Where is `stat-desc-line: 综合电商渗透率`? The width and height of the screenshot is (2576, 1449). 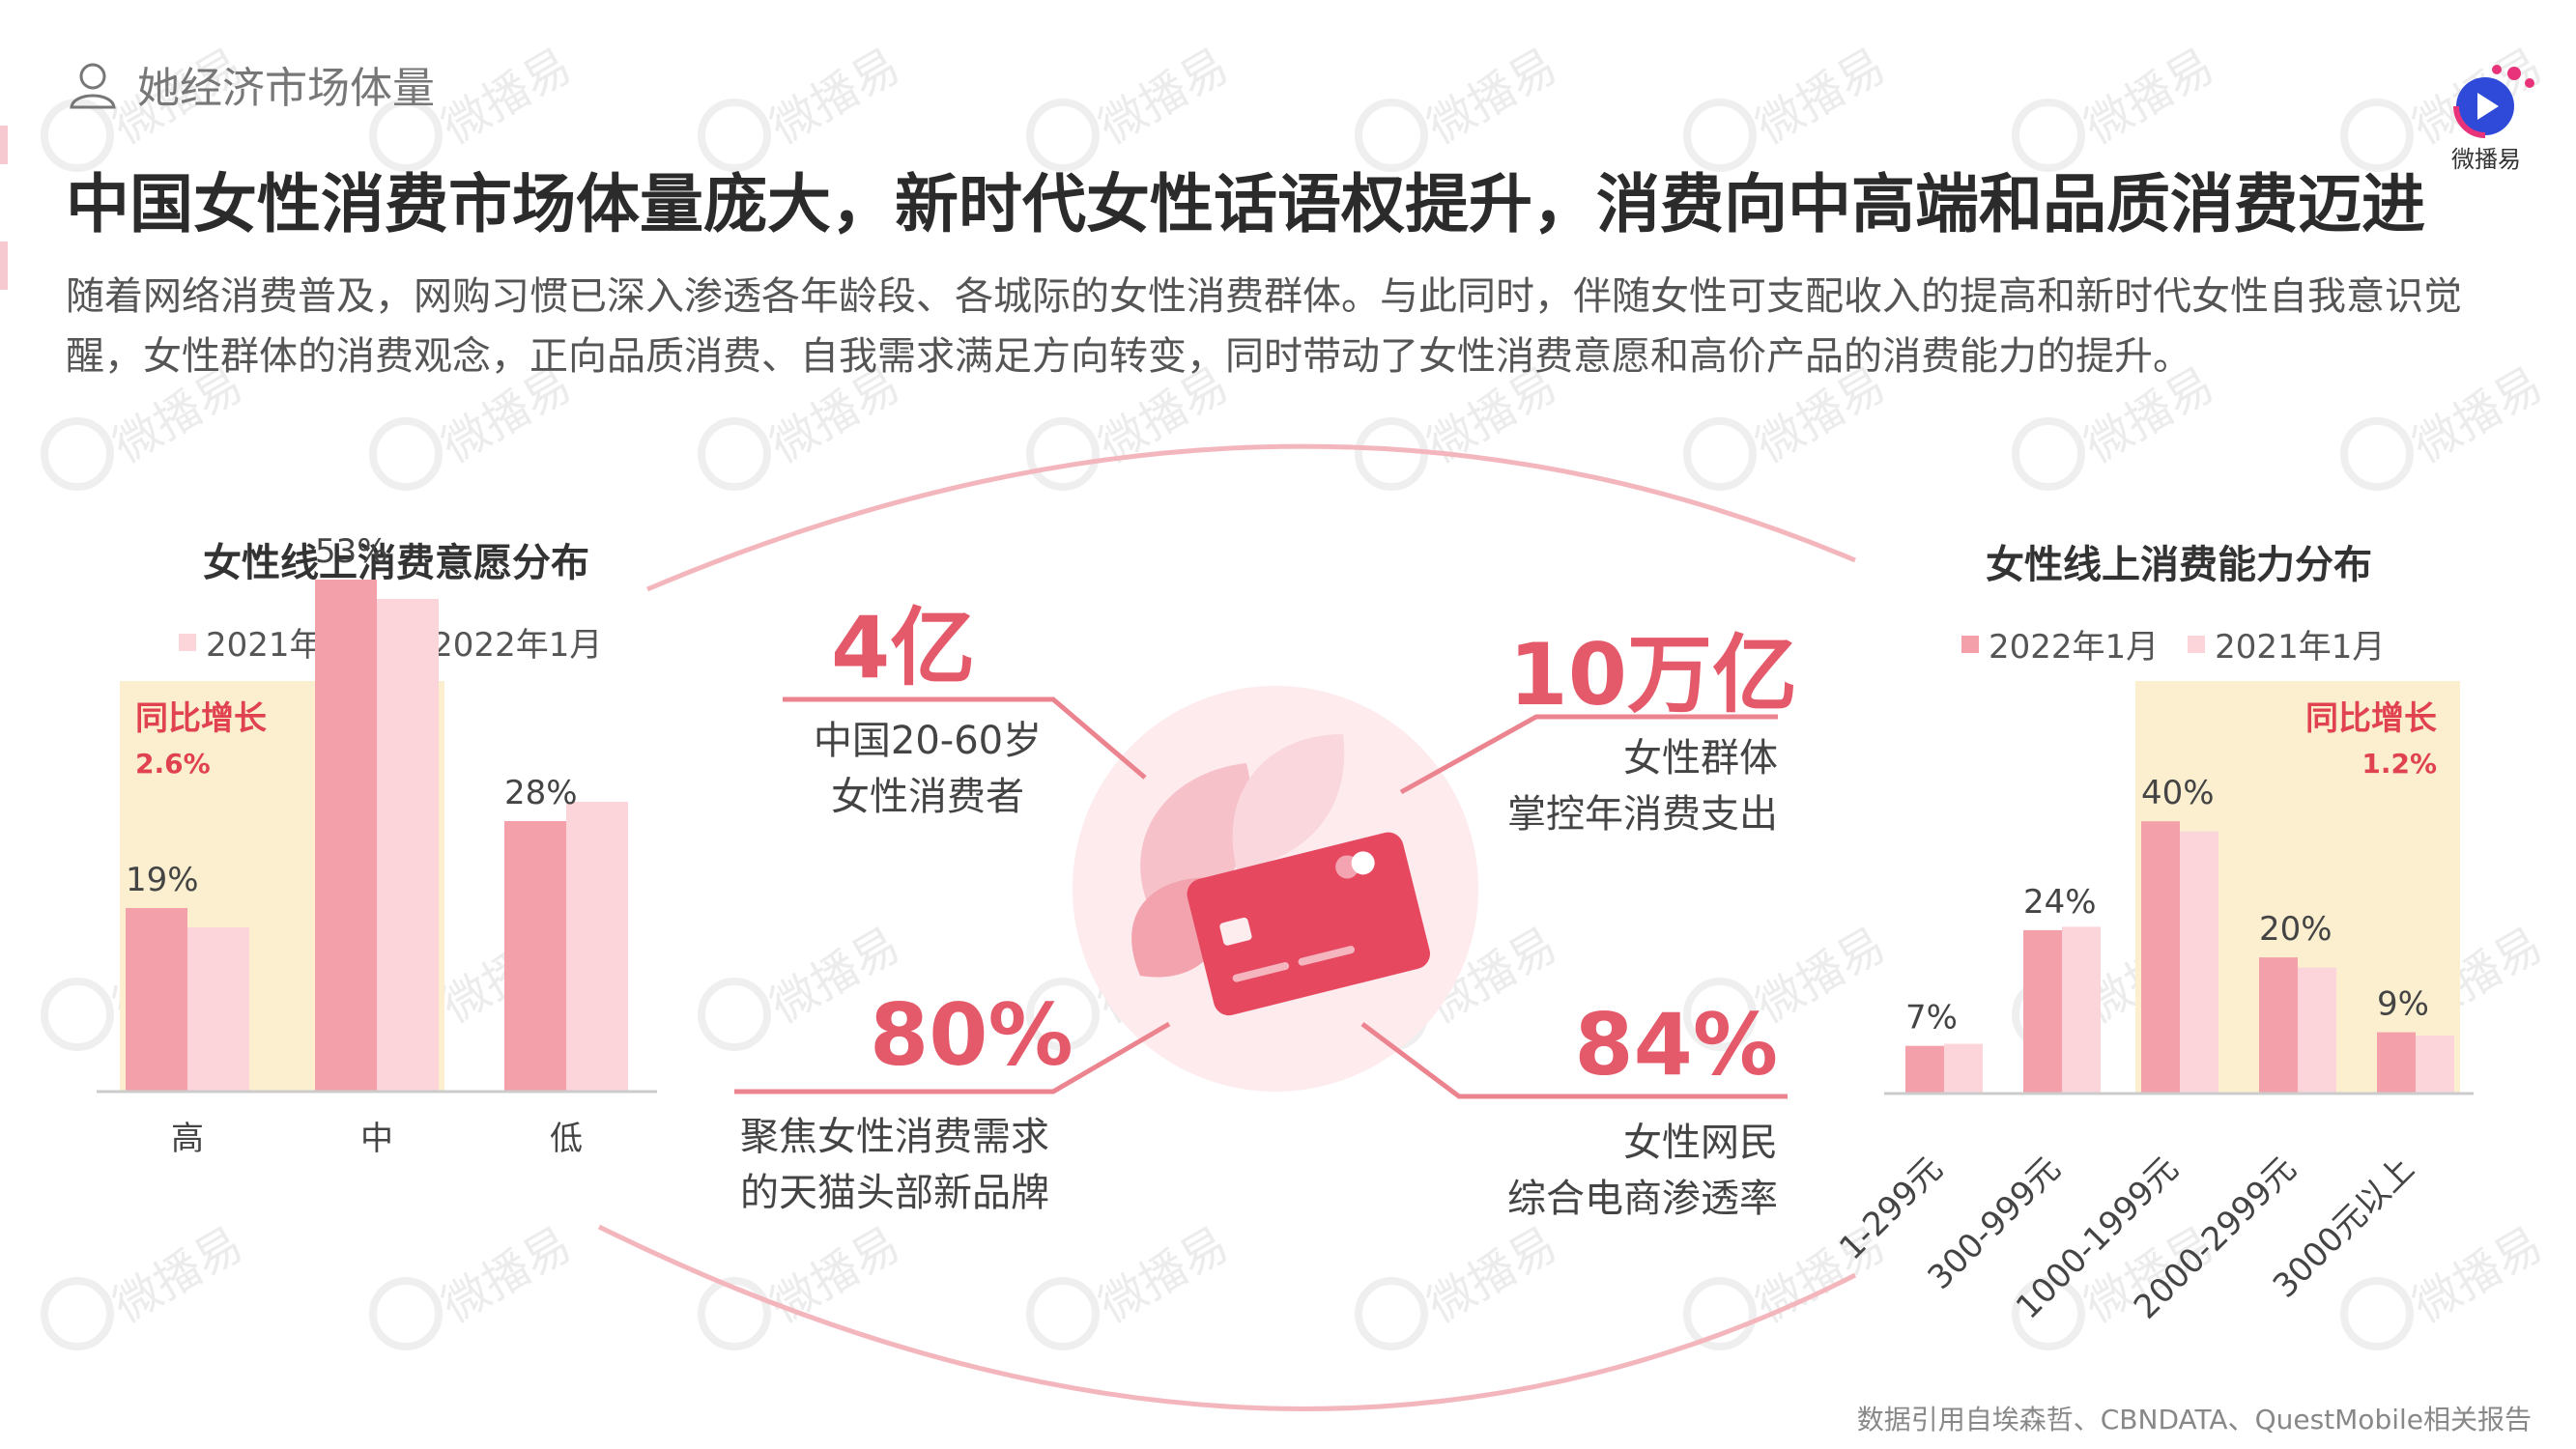
stat-desc-line: 综合电商渗透率 is located at coordinates (1643, 1199).